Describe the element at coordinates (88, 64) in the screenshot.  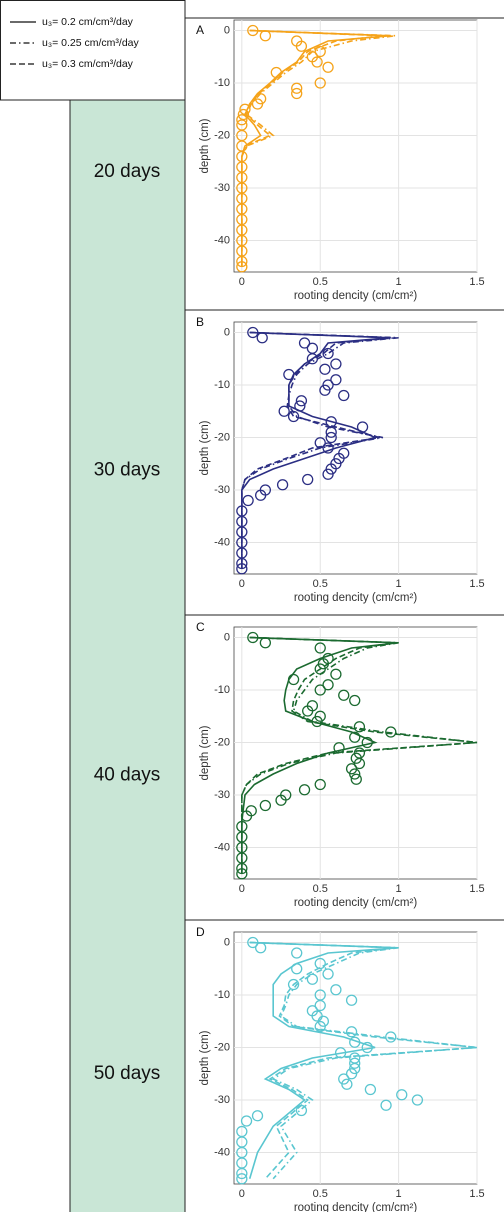
I see `legend-label: u₃= 0.3 cm/cm³/day` at that location.